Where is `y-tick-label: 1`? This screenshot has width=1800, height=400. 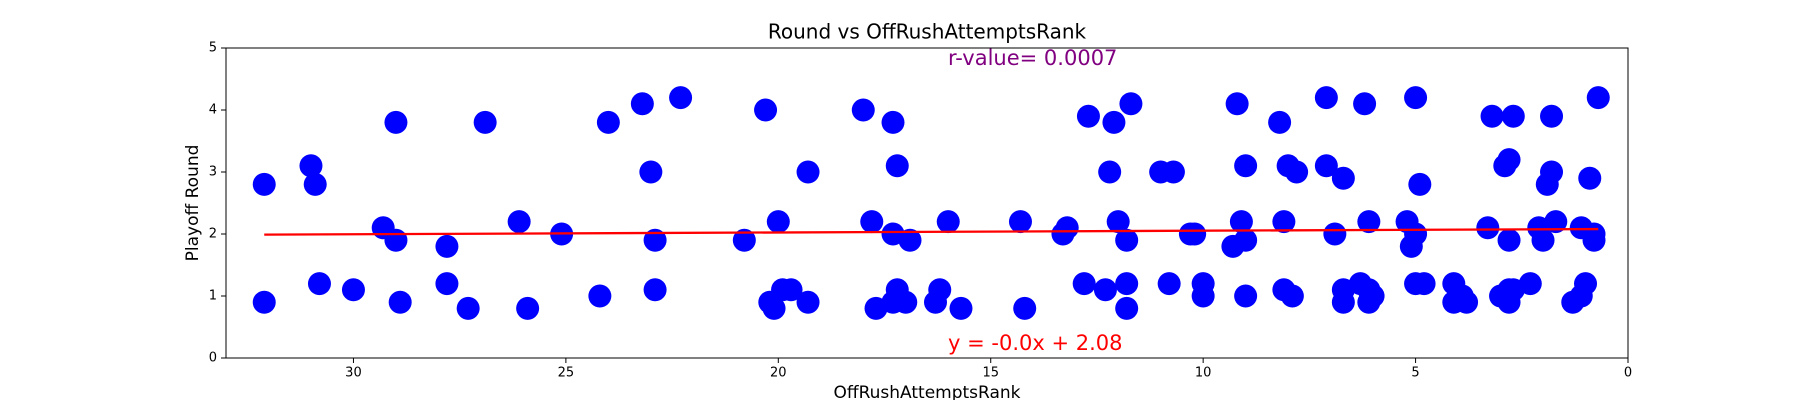
y-tick-label: 1 is located at coordinates (213, 296).